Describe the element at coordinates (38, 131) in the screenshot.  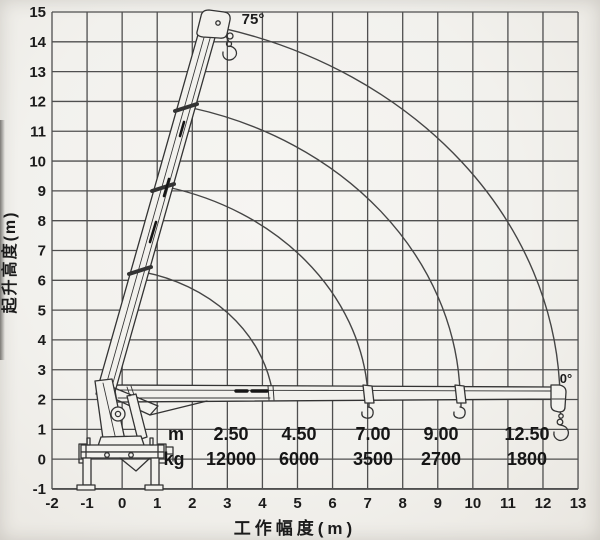
I see `y-tick-label: 11` at that location.